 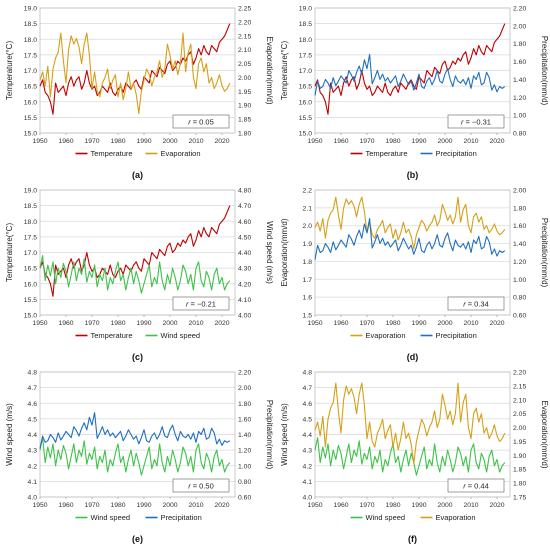 I want to click on y-right-tick-label: 4.40, so click(x=244, y=253).